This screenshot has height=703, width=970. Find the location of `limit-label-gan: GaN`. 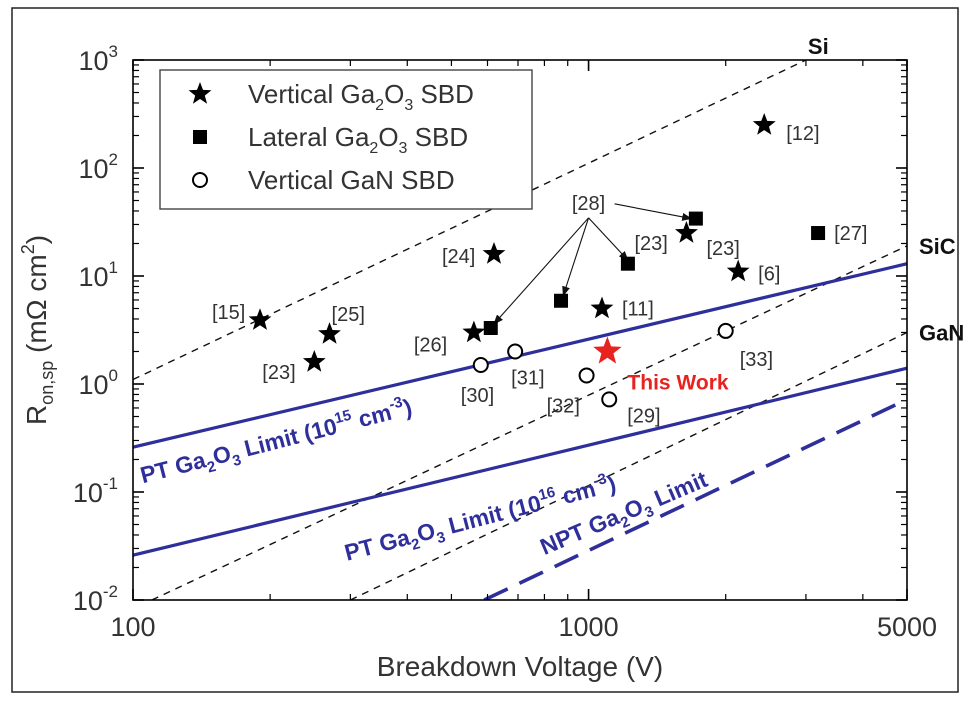

limit-label-gan: GaN is located at coordinates (941, 332).